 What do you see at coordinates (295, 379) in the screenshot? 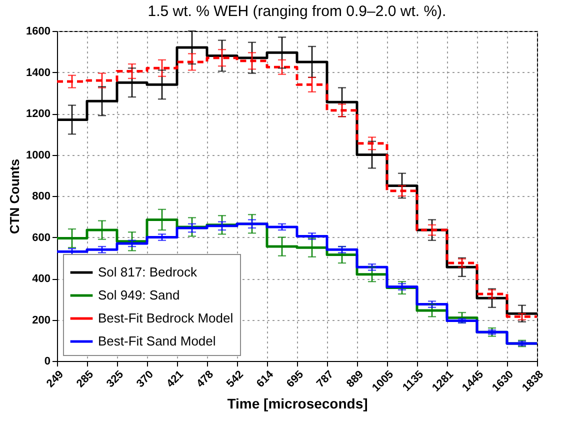
I see `x-tick-label: 695` at bounding box center [295, 379].